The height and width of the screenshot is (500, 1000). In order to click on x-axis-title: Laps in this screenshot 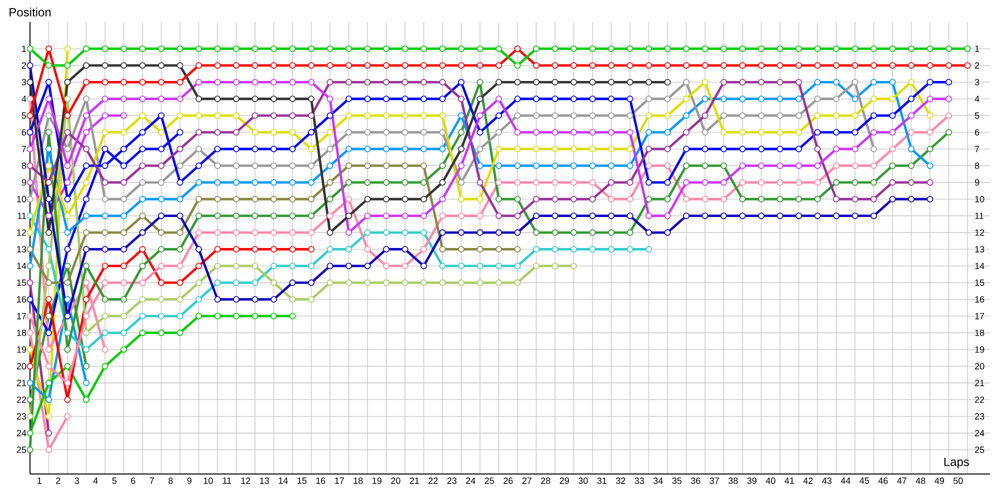, I will do `click(956, 463)`.